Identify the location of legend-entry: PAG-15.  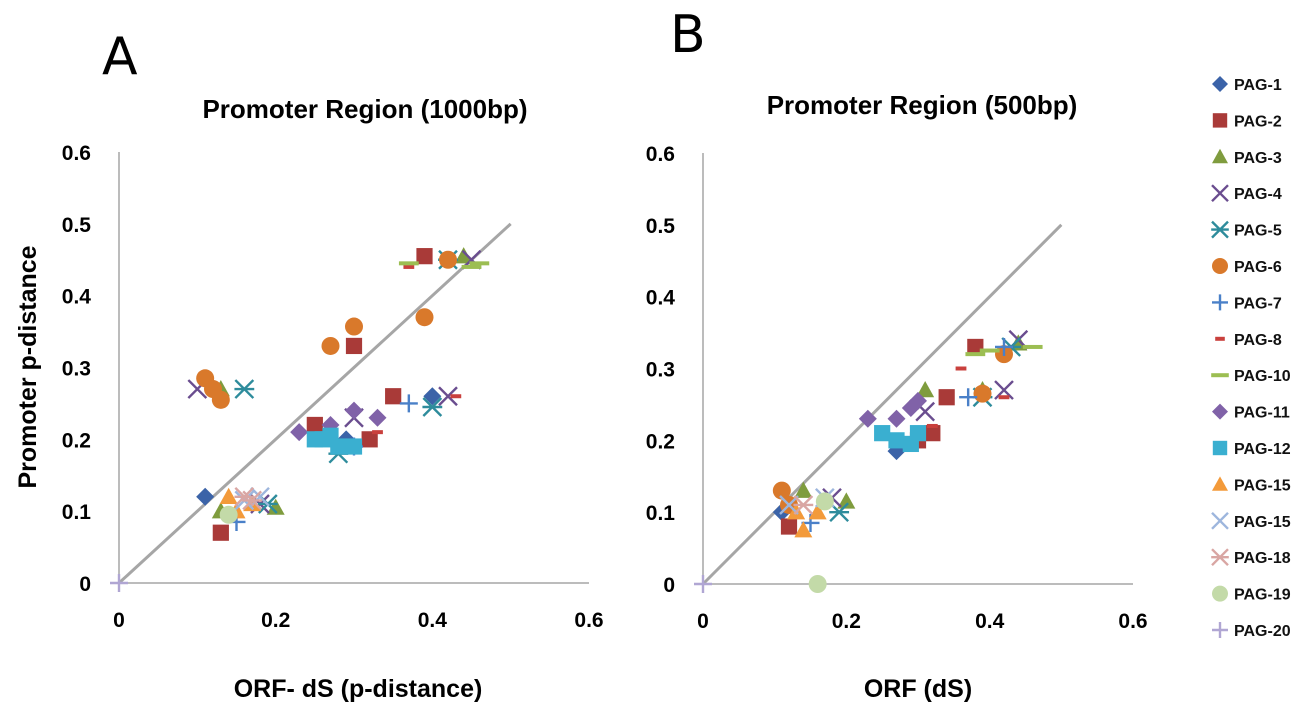
(1251, 521).